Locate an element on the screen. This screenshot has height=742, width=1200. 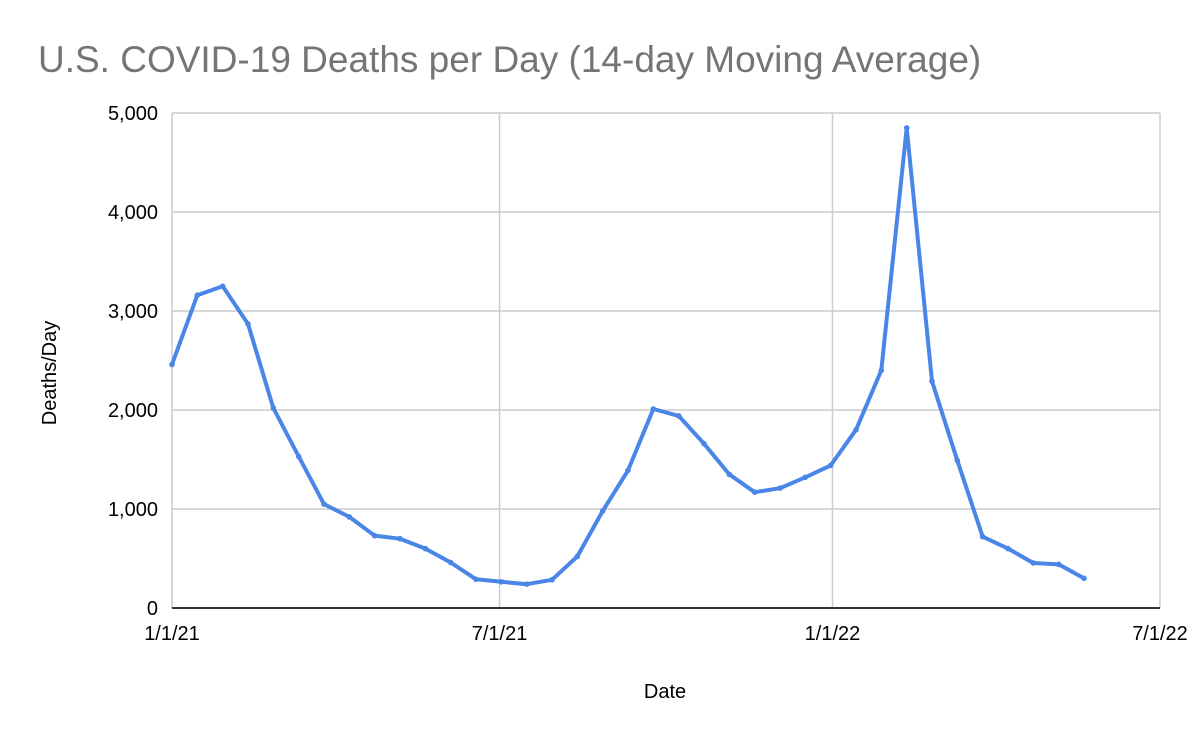
y-tick-label: 1,000 is located at coordinates (133, 510).